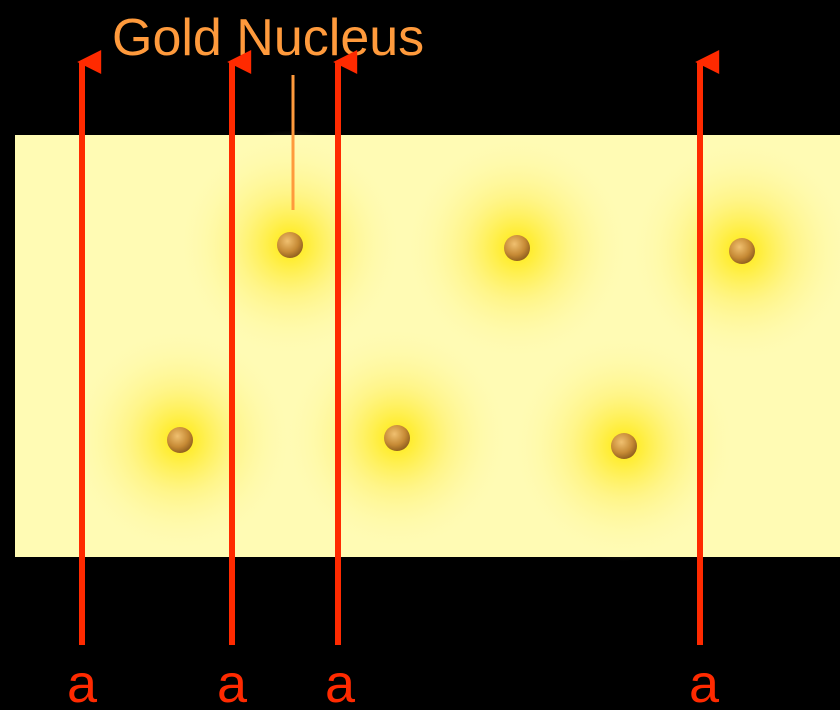  I want to click on nucleus-label: Gold Nucleus, so click(268, 38).